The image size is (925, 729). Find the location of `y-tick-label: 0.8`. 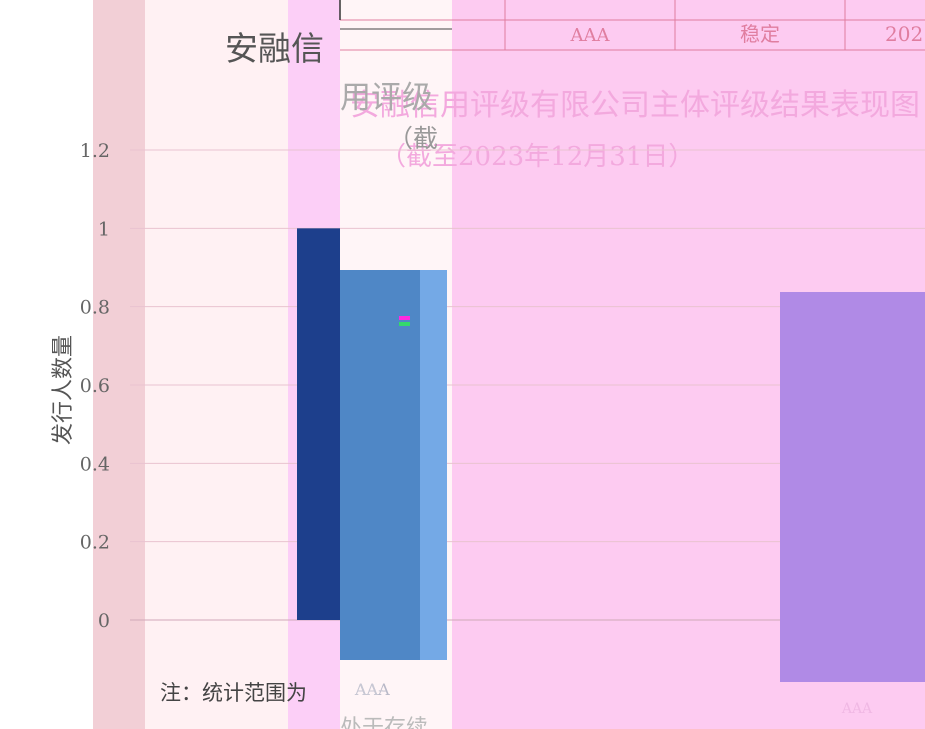

y-tick-label: 0.8 is located at coordinates (95, 308).